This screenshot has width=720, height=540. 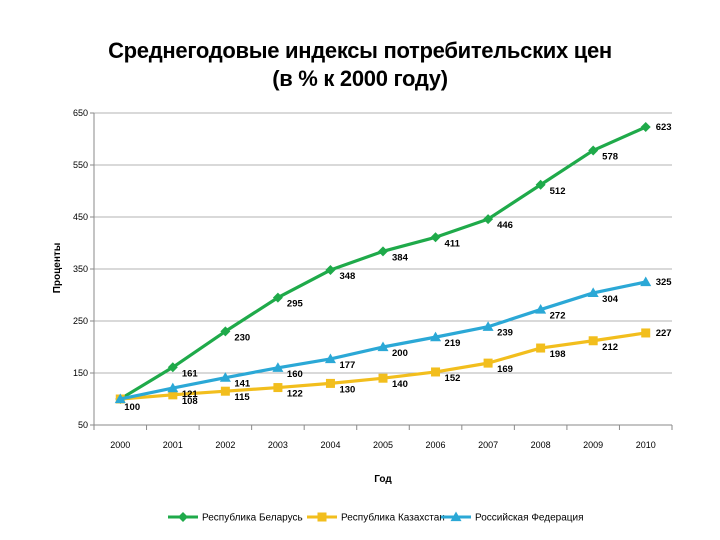 I want to click on series-1-point-2010, so click(x=646, y=333).